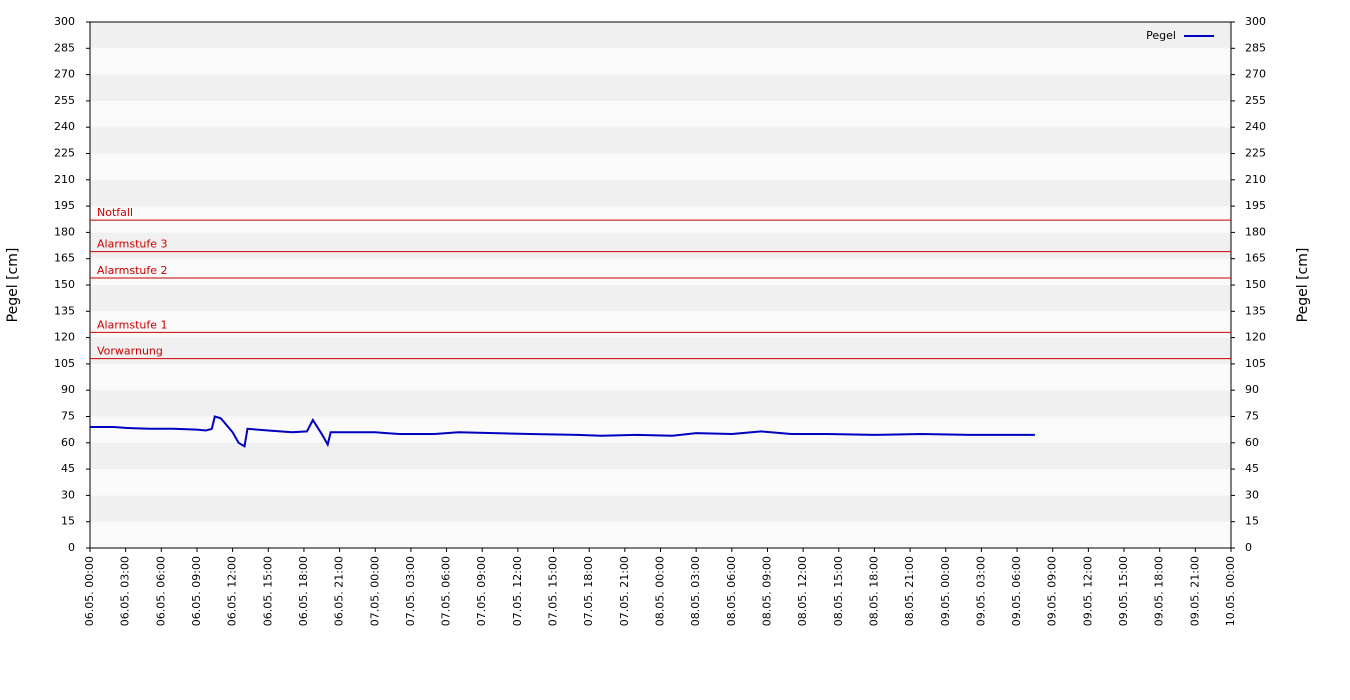 The image size is (1350, 700). What do you see at coordinates (588, 591) in the screenshot?
I see `x-tick-label: 07.05. 18:00` at bounding box center [588, 591].